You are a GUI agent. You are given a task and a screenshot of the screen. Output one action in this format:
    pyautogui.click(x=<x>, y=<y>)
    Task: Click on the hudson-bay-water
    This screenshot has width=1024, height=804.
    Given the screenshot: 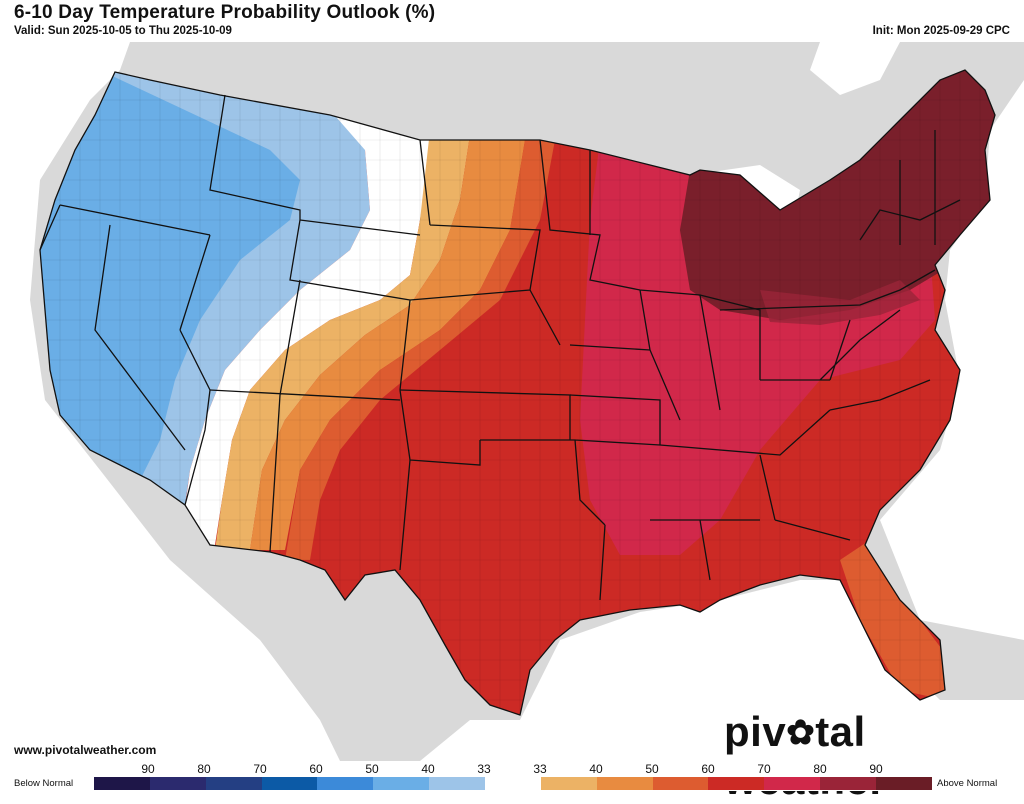 What is the action you would take?
    pyautogui.click(x=855, y=68)
    